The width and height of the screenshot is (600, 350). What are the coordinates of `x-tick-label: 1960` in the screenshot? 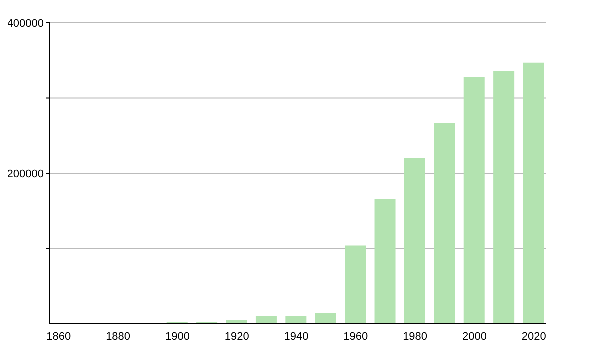 It's located at (356, 336).